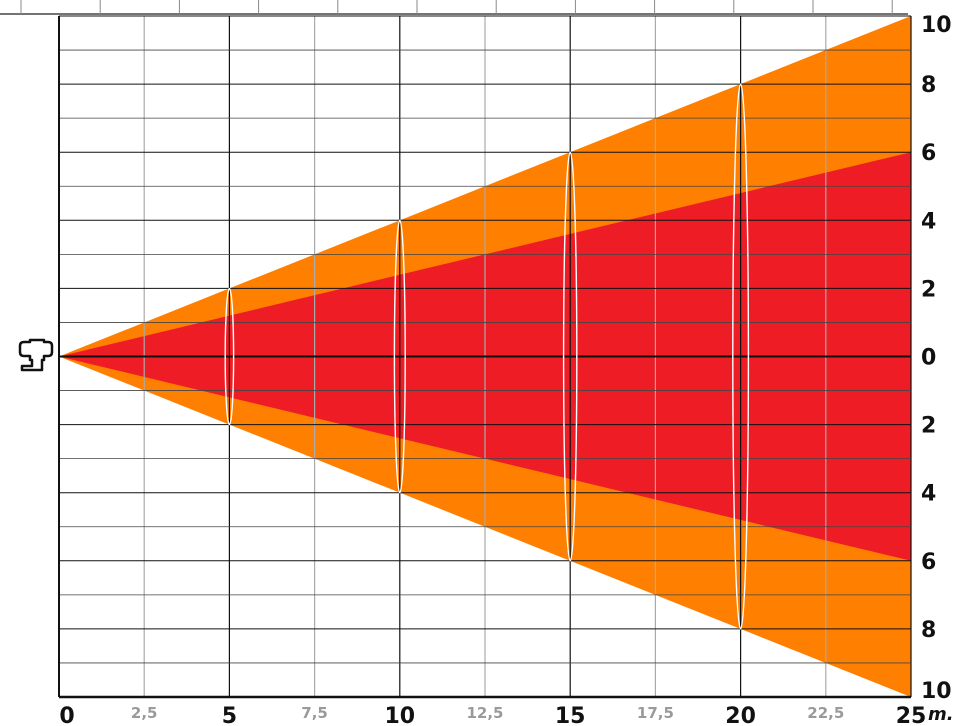 The image size is (963, 726). Describe the element at coordinates (314, 713) in the screenshot. I see `x-tick-label: 7,5` at that location.